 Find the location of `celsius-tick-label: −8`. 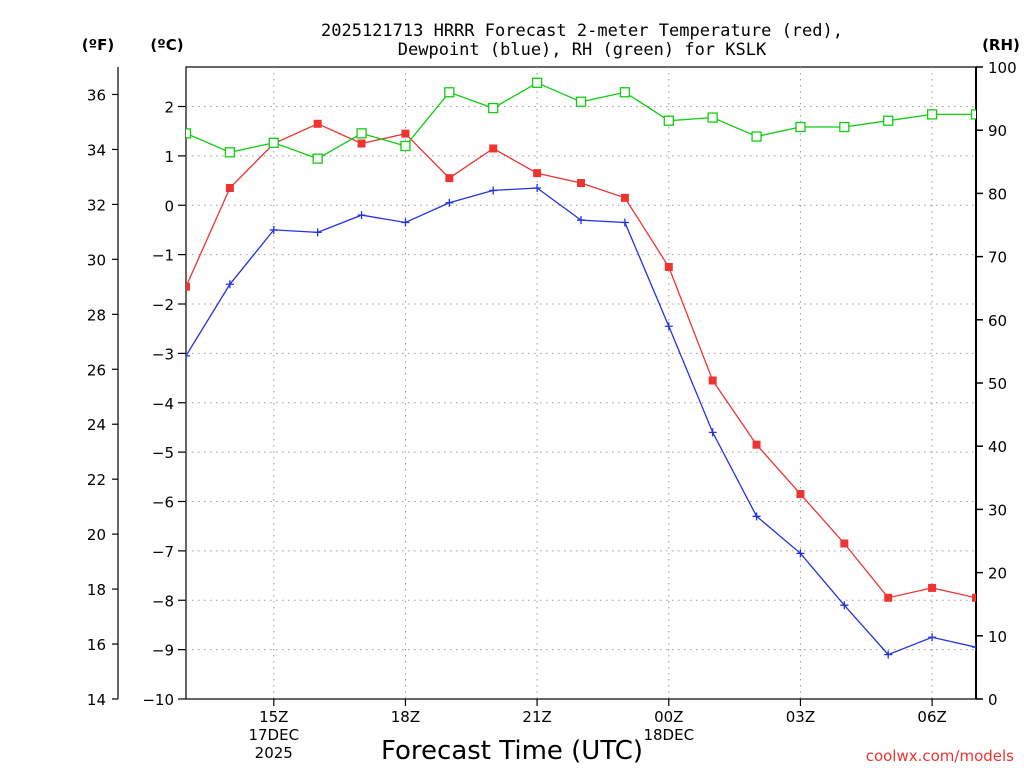

celsius-tick-label: −8 is located at coordinates (163, 601).